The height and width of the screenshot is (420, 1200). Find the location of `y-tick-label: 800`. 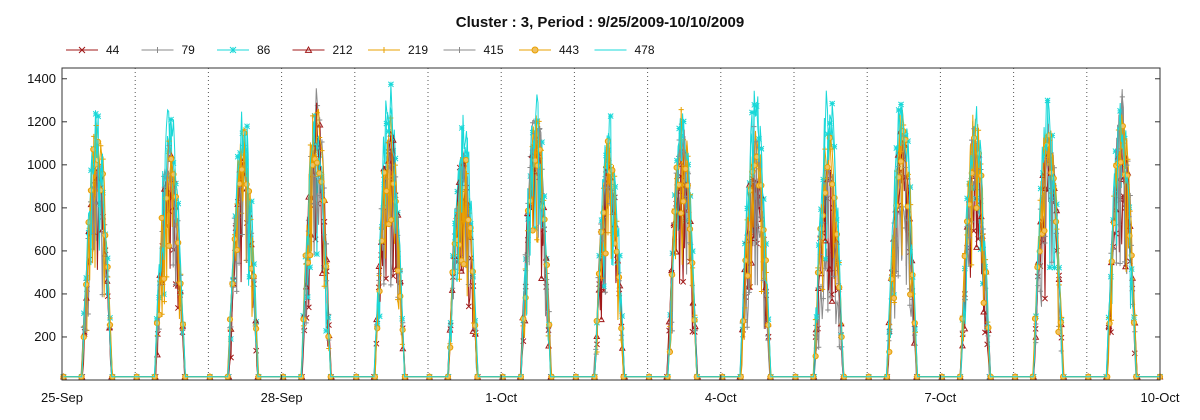

y-tick-label: 800 is located at coordinates (45, 207).